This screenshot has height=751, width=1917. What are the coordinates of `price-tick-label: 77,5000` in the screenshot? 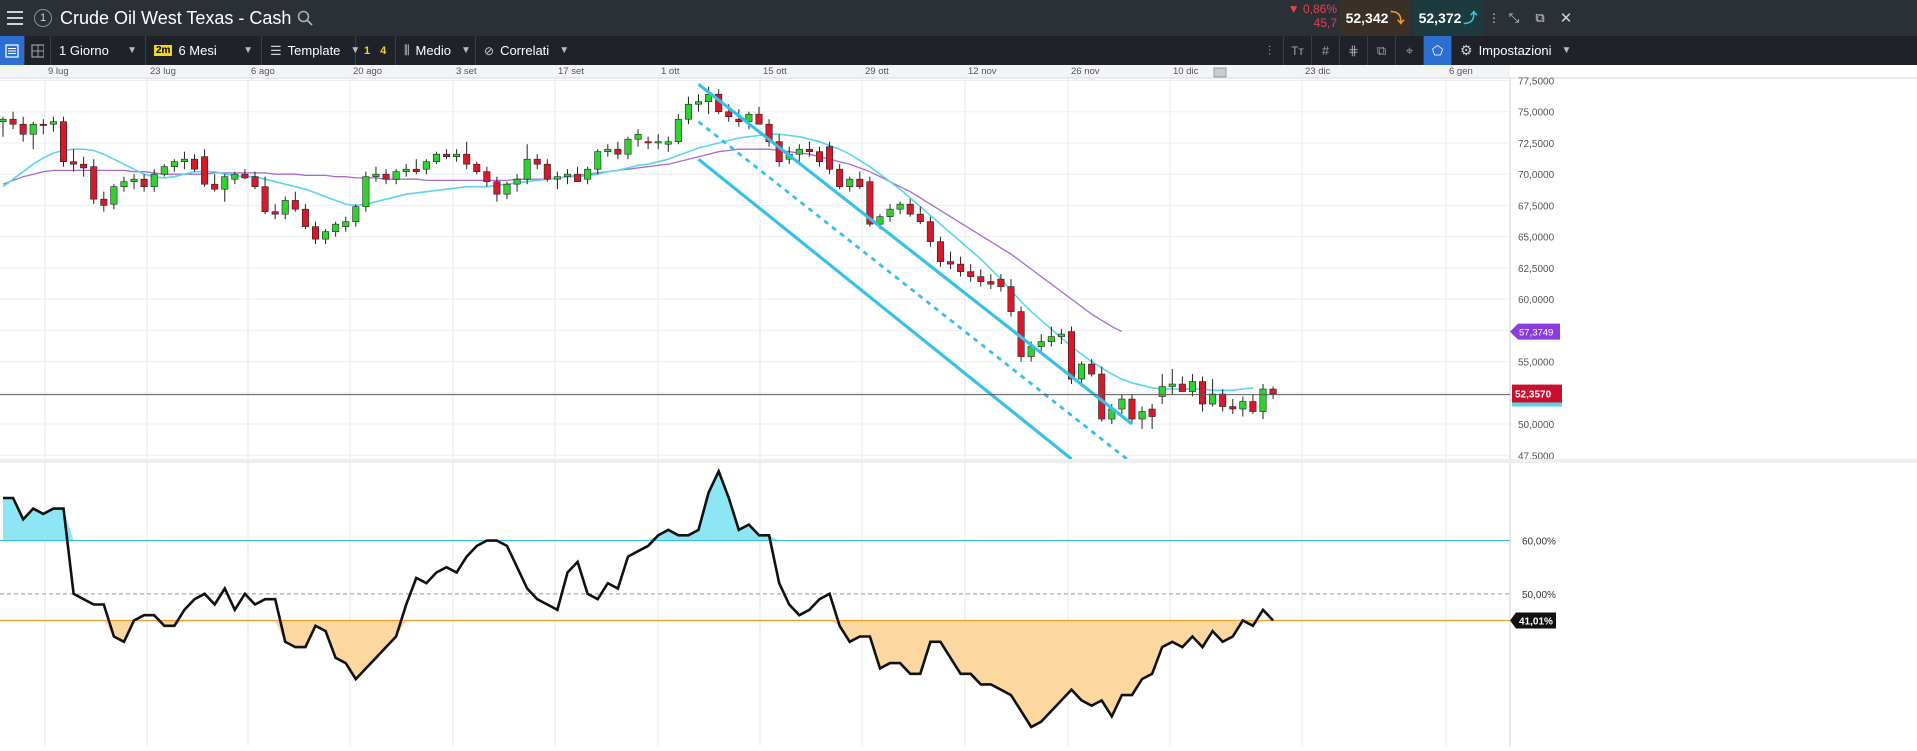 It's located at (1536, 81).